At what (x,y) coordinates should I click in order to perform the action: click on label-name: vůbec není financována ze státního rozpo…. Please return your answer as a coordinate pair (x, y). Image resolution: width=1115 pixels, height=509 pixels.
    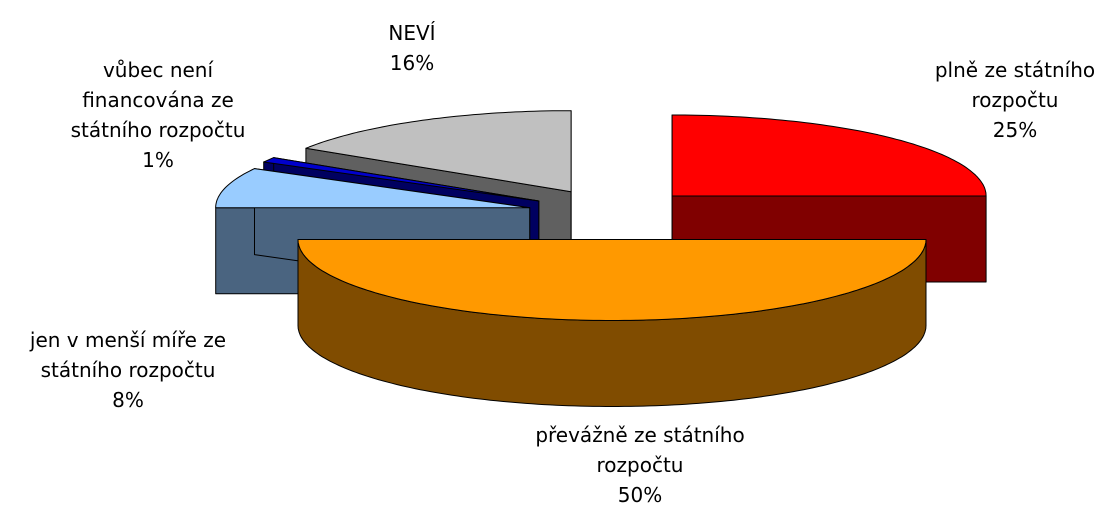
    Looking at the image, I should click on (158, 100).